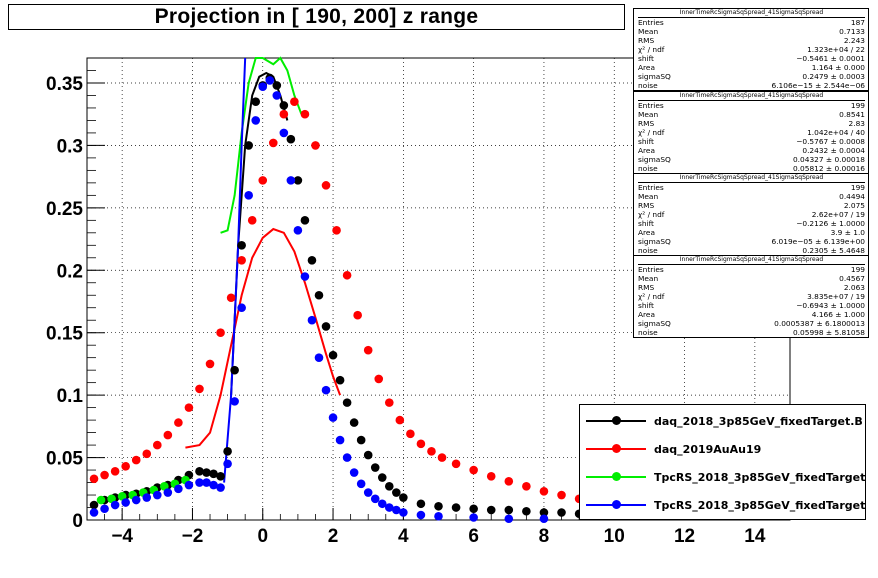  What do you see at coordinates (854, 205) in the screenshot?
I see `stat-value: 2.075` at bounding box center [854, 205].